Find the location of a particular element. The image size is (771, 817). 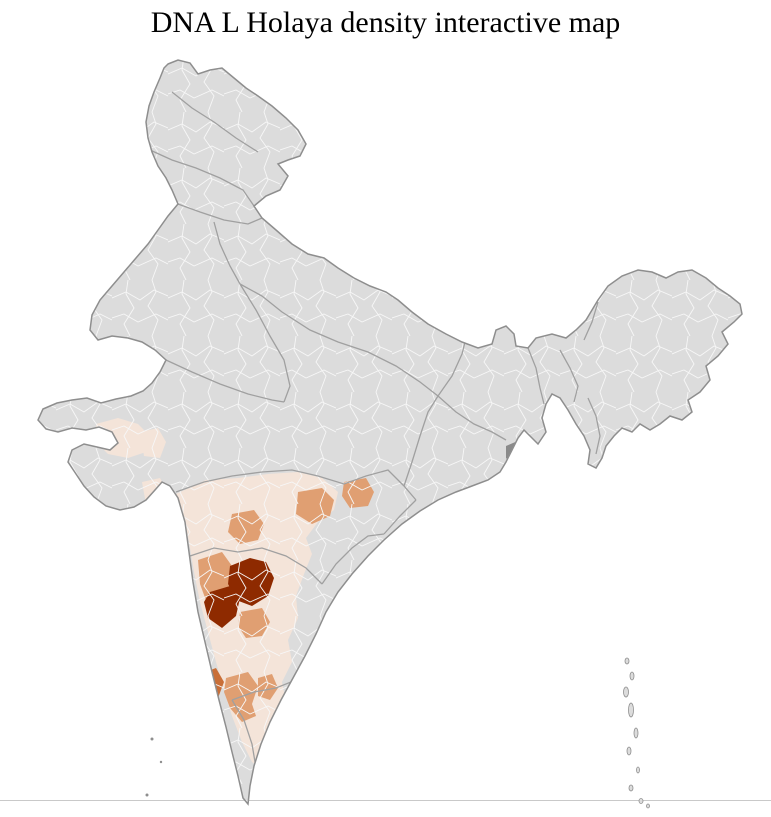

page-title: DNA L Holaya density interactive map is located at coordinates (385, 22).